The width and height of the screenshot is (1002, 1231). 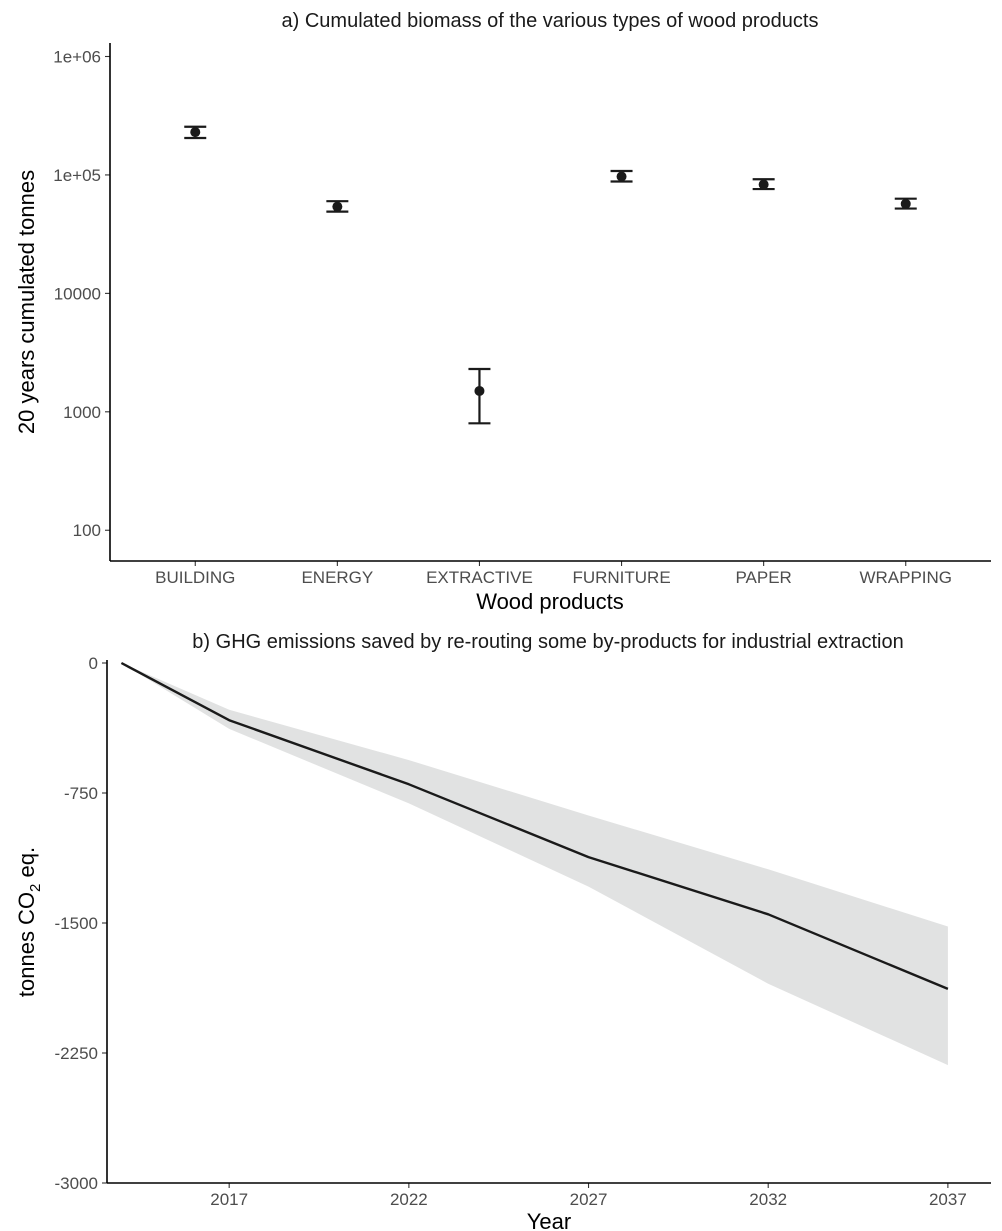 What do you see at coordinates (549, 1220) in the screenshot?
I see `panel-b-x-axis-title: Year` at bounding box center [549, 1220].